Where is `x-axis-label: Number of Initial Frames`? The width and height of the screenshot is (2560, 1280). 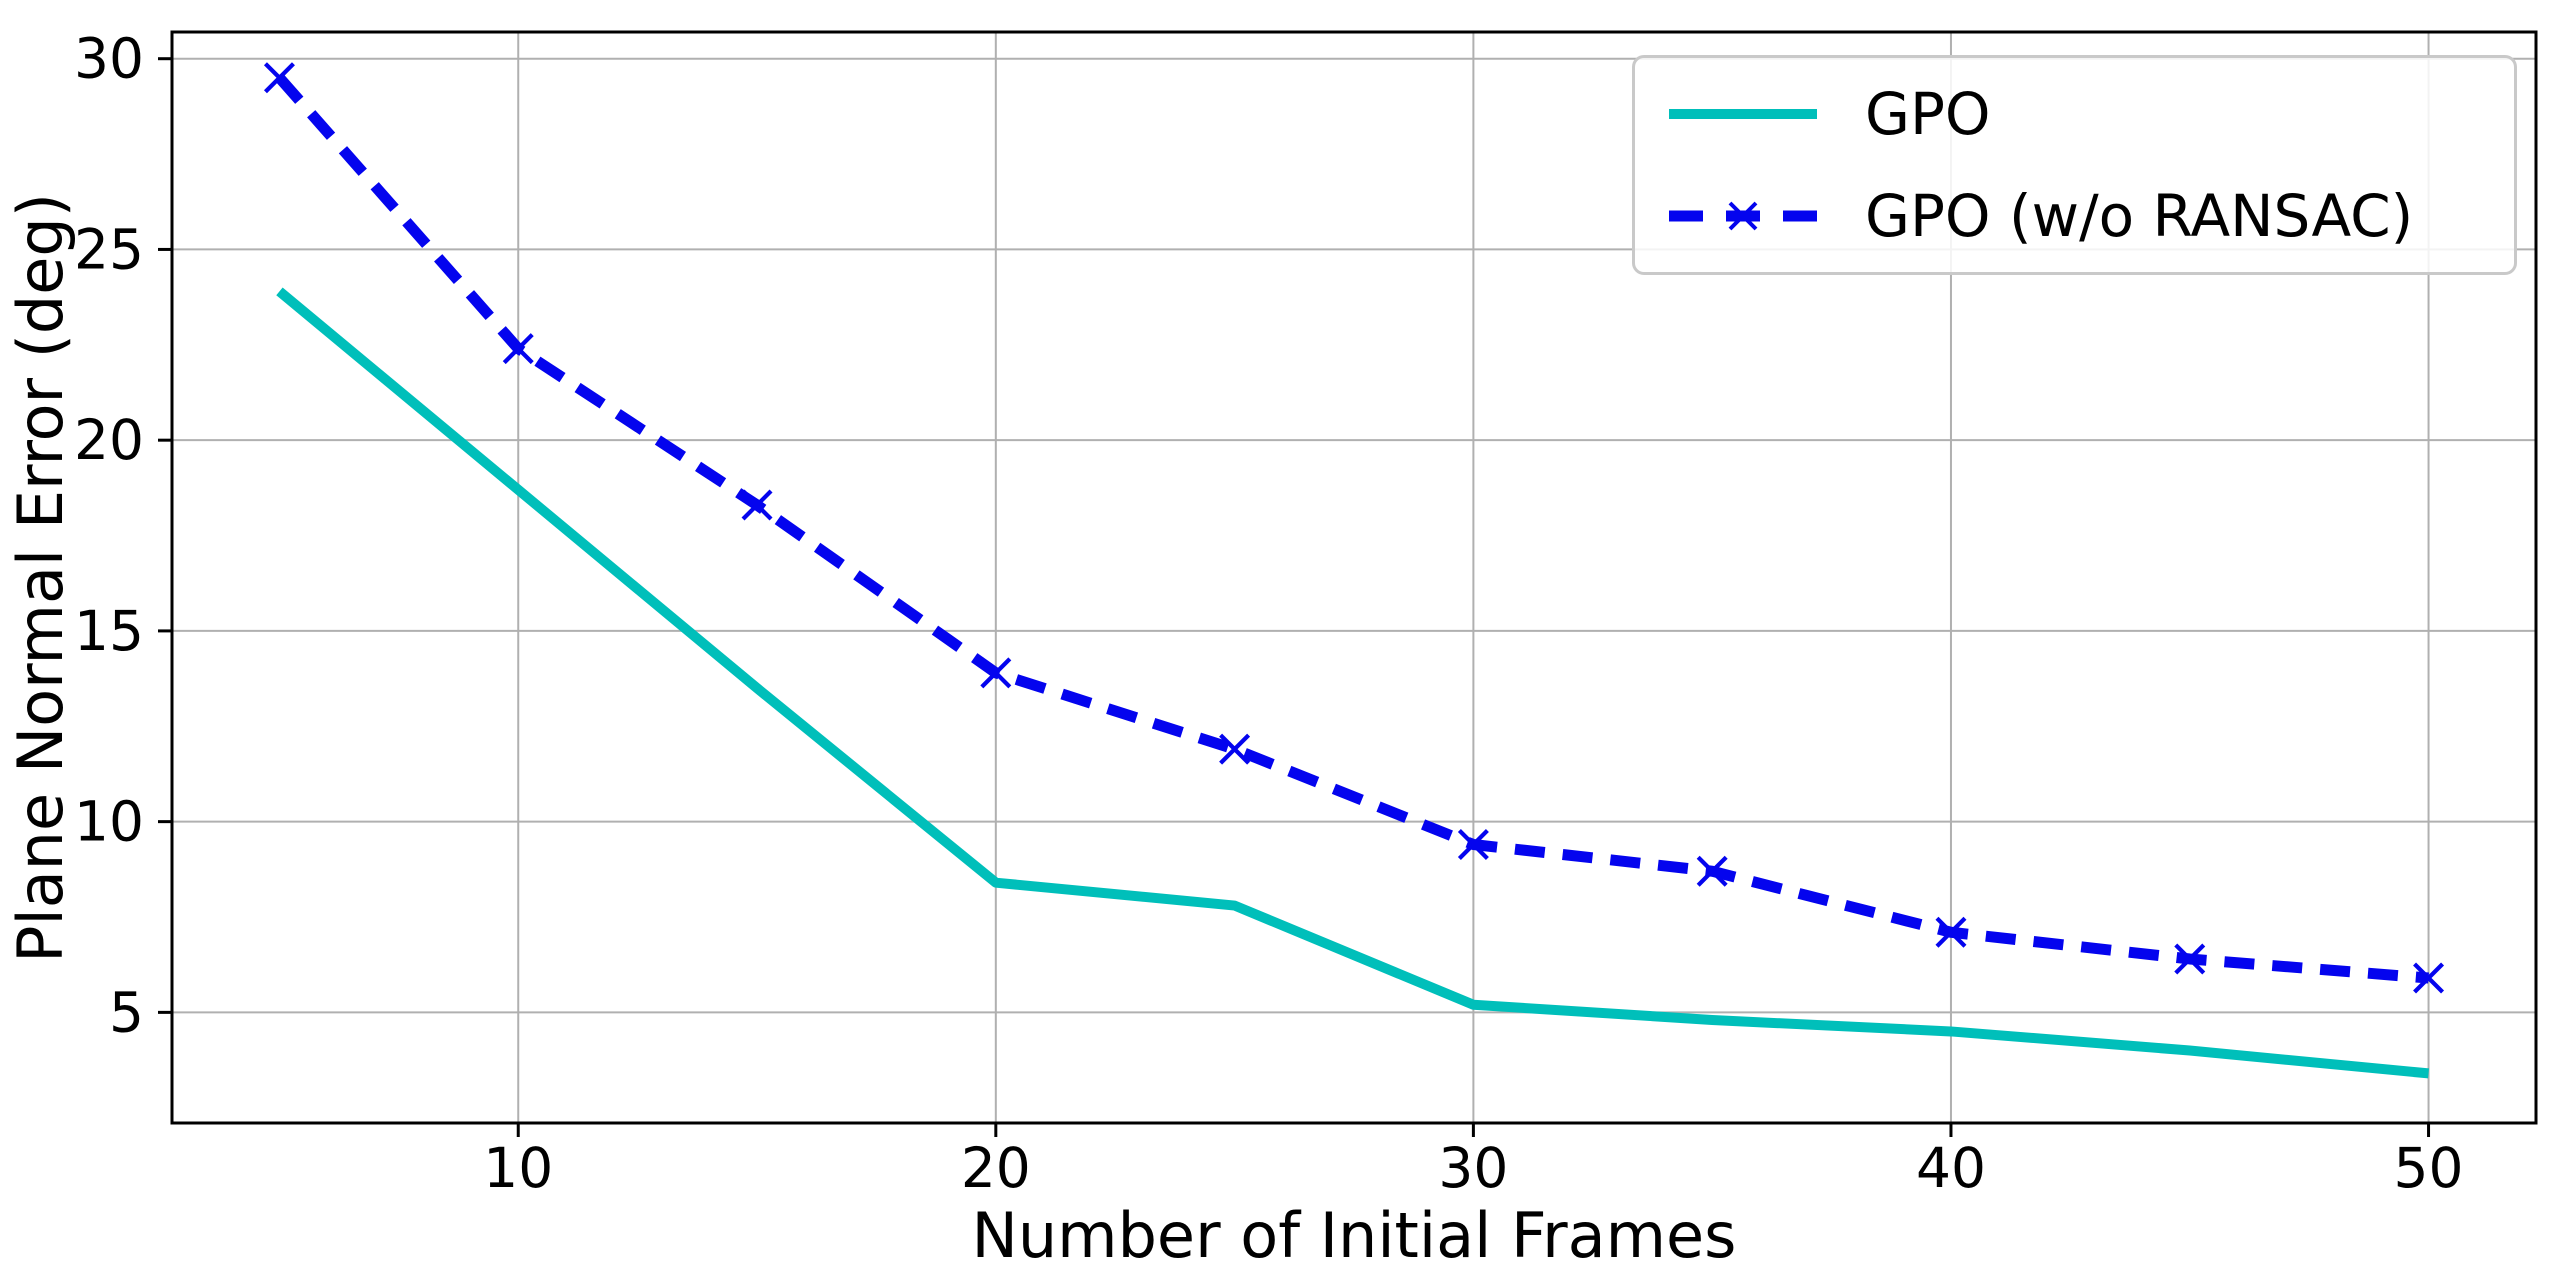
x-axis-label: Number of Initial Frames is located at coordinates (1354, 1235).